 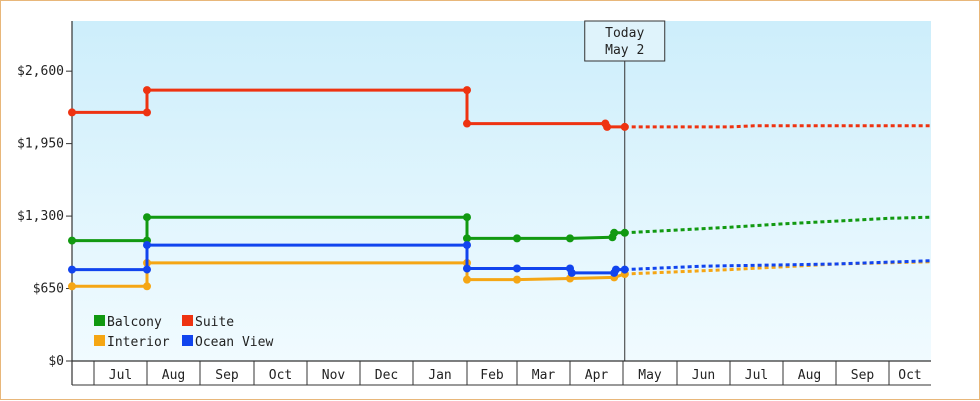 What do you see at coordinates (703, 375) in the screenshot?
I see `x-tick-label: Jun` at bounding box center [703, 375].